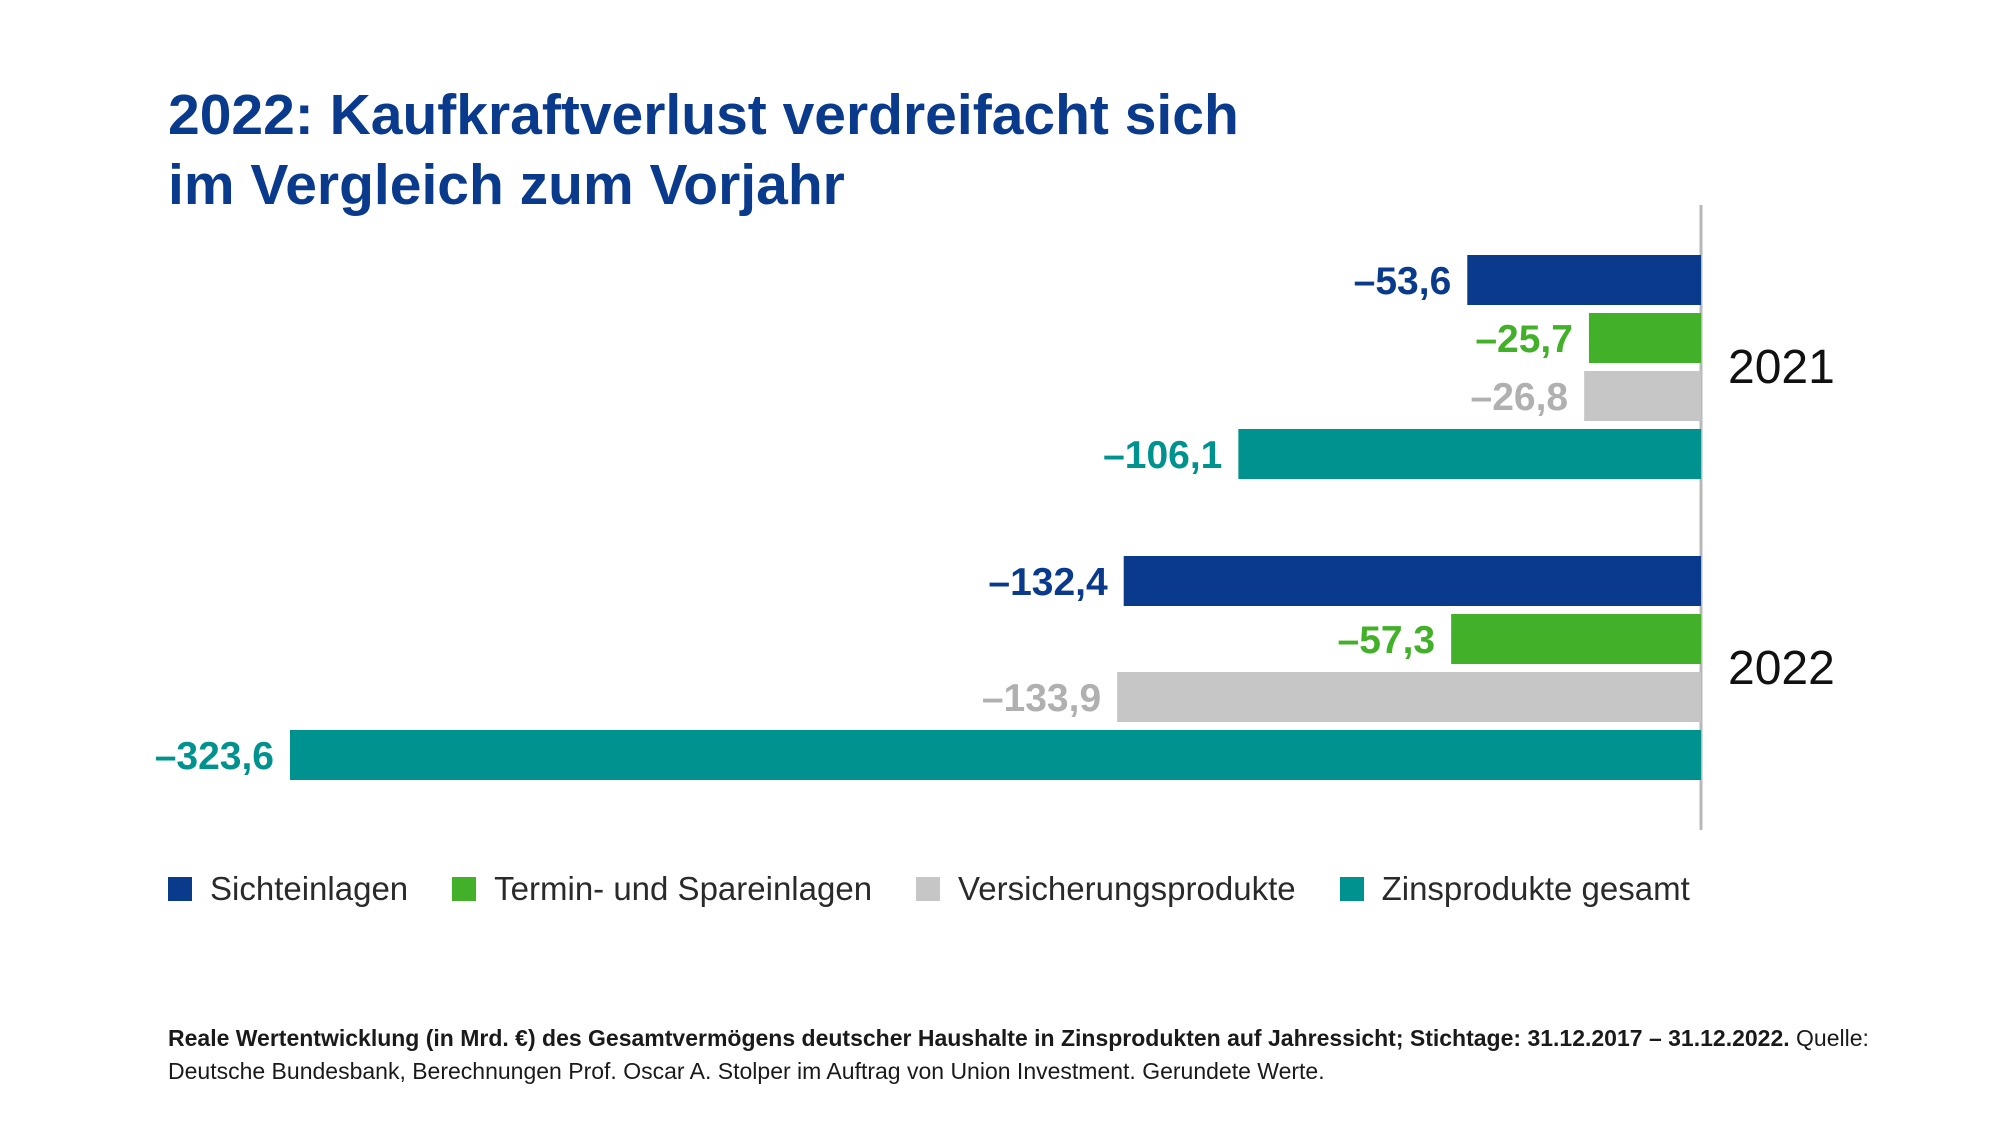  What do you see at coordinates (1584, 280) in the screenshot?
I see `bar-sichteinlagen-2021` at bounding box center [1584, 280].